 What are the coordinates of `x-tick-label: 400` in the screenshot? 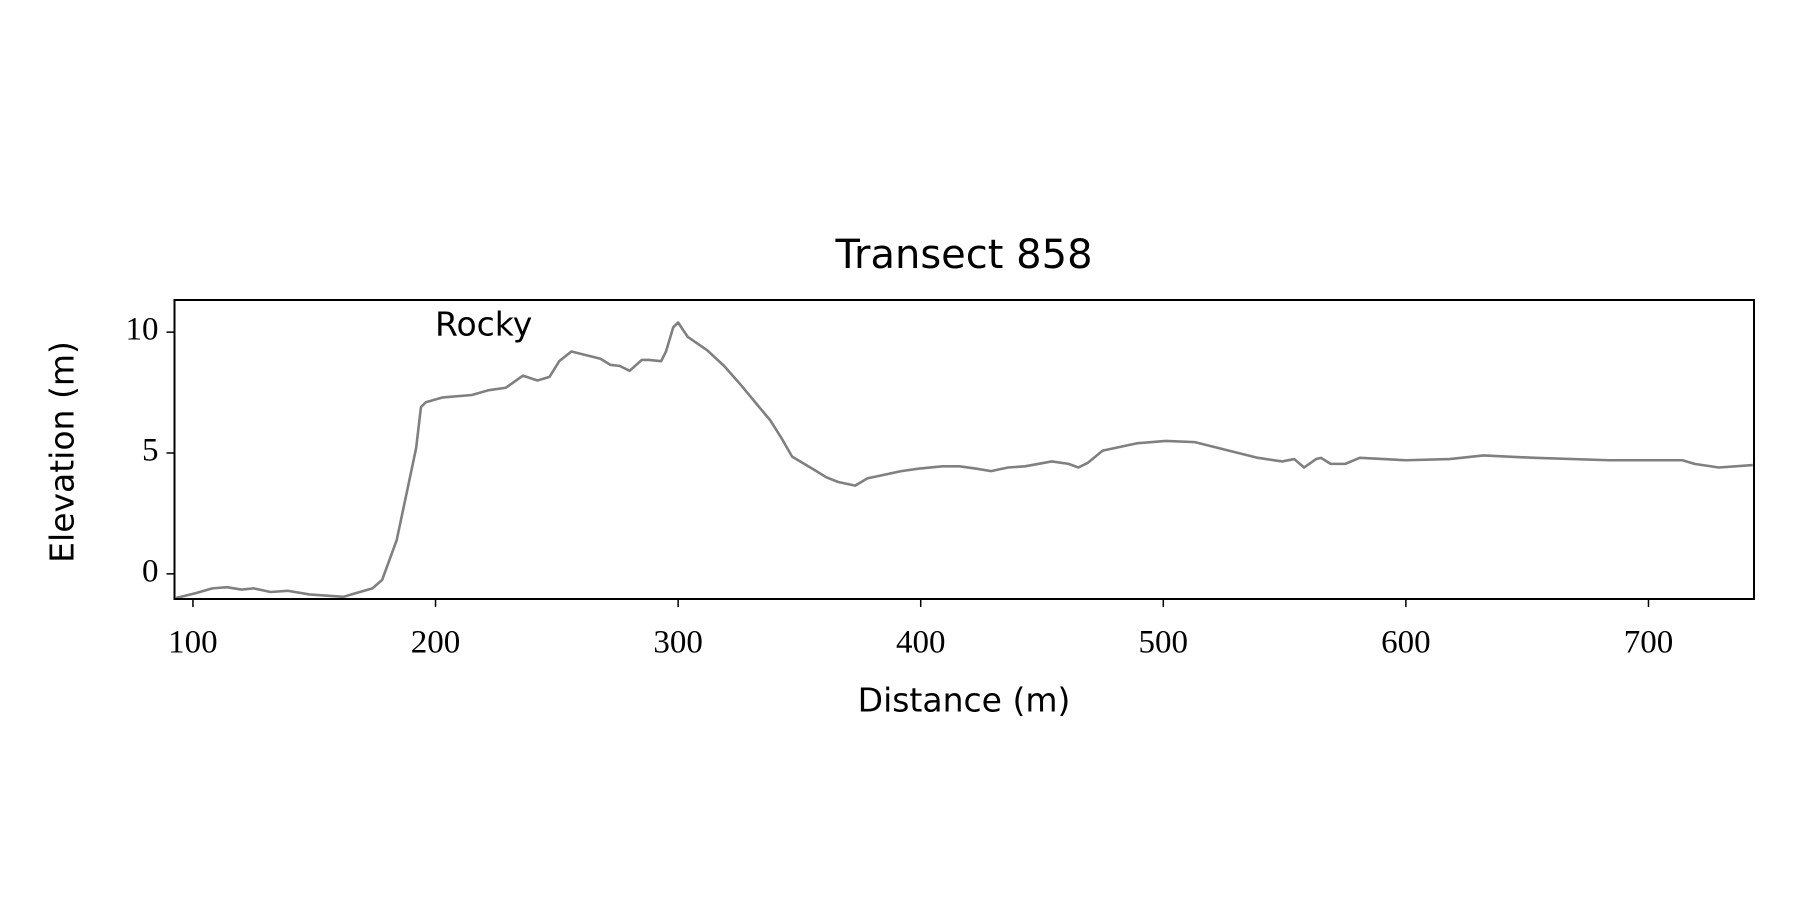 It's located at (921, 643).